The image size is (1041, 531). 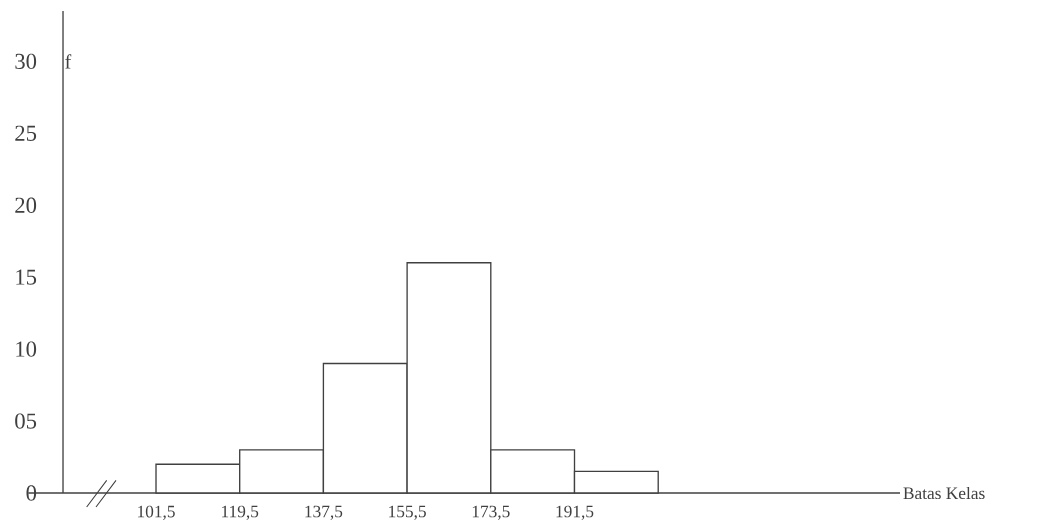 What do you see at coordinates (156, 512) in the screenshot?
I see `x-tick-label: 101,5` at bounding box center [156, 512].